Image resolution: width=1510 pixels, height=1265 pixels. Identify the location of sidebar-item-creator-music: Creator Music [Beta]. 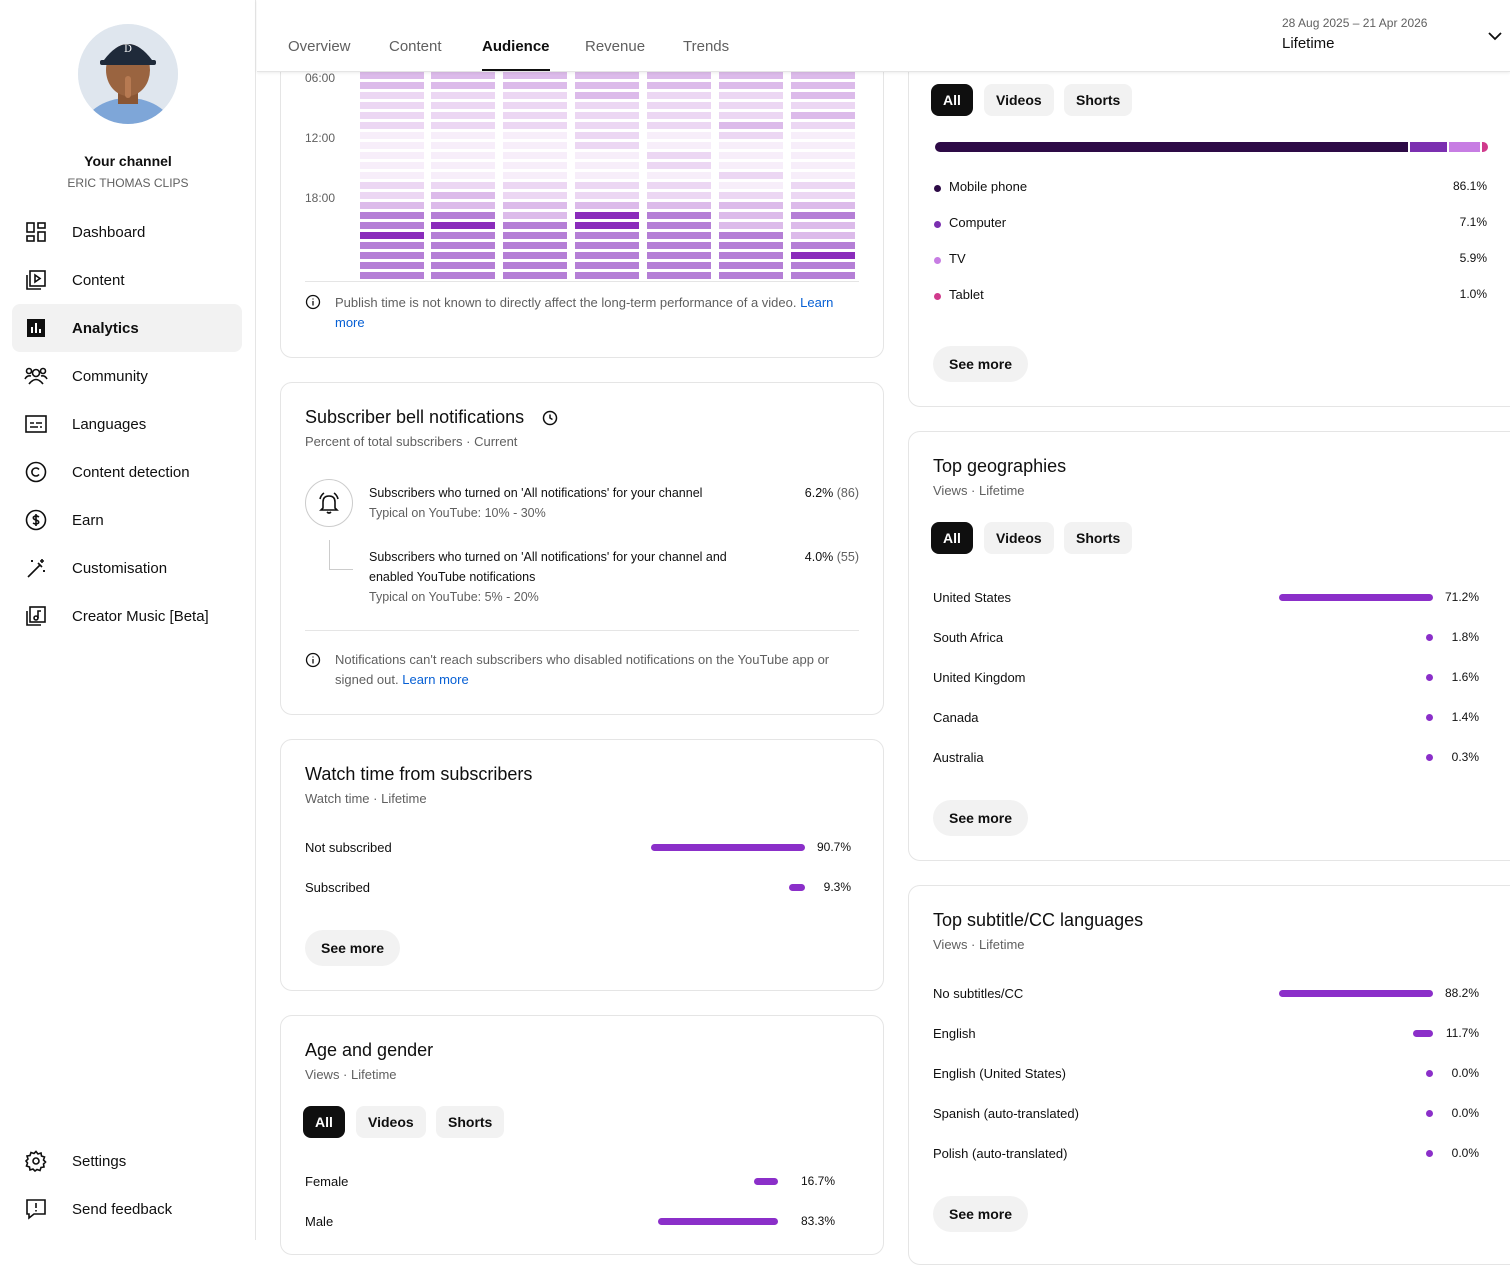
(127, 616).